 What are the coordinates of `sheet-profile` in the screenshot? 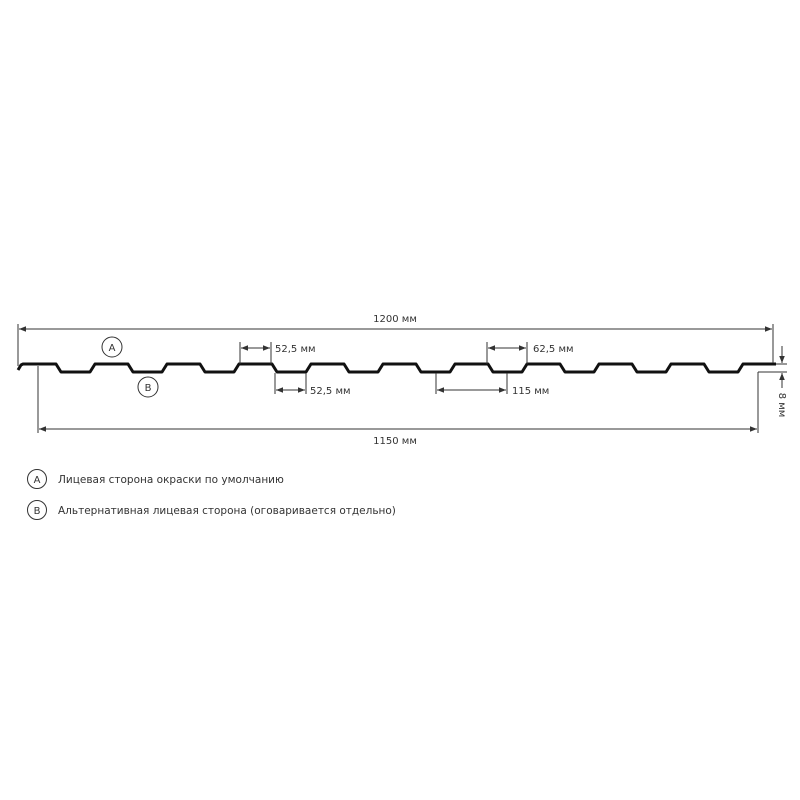 It's located at (396, 368).